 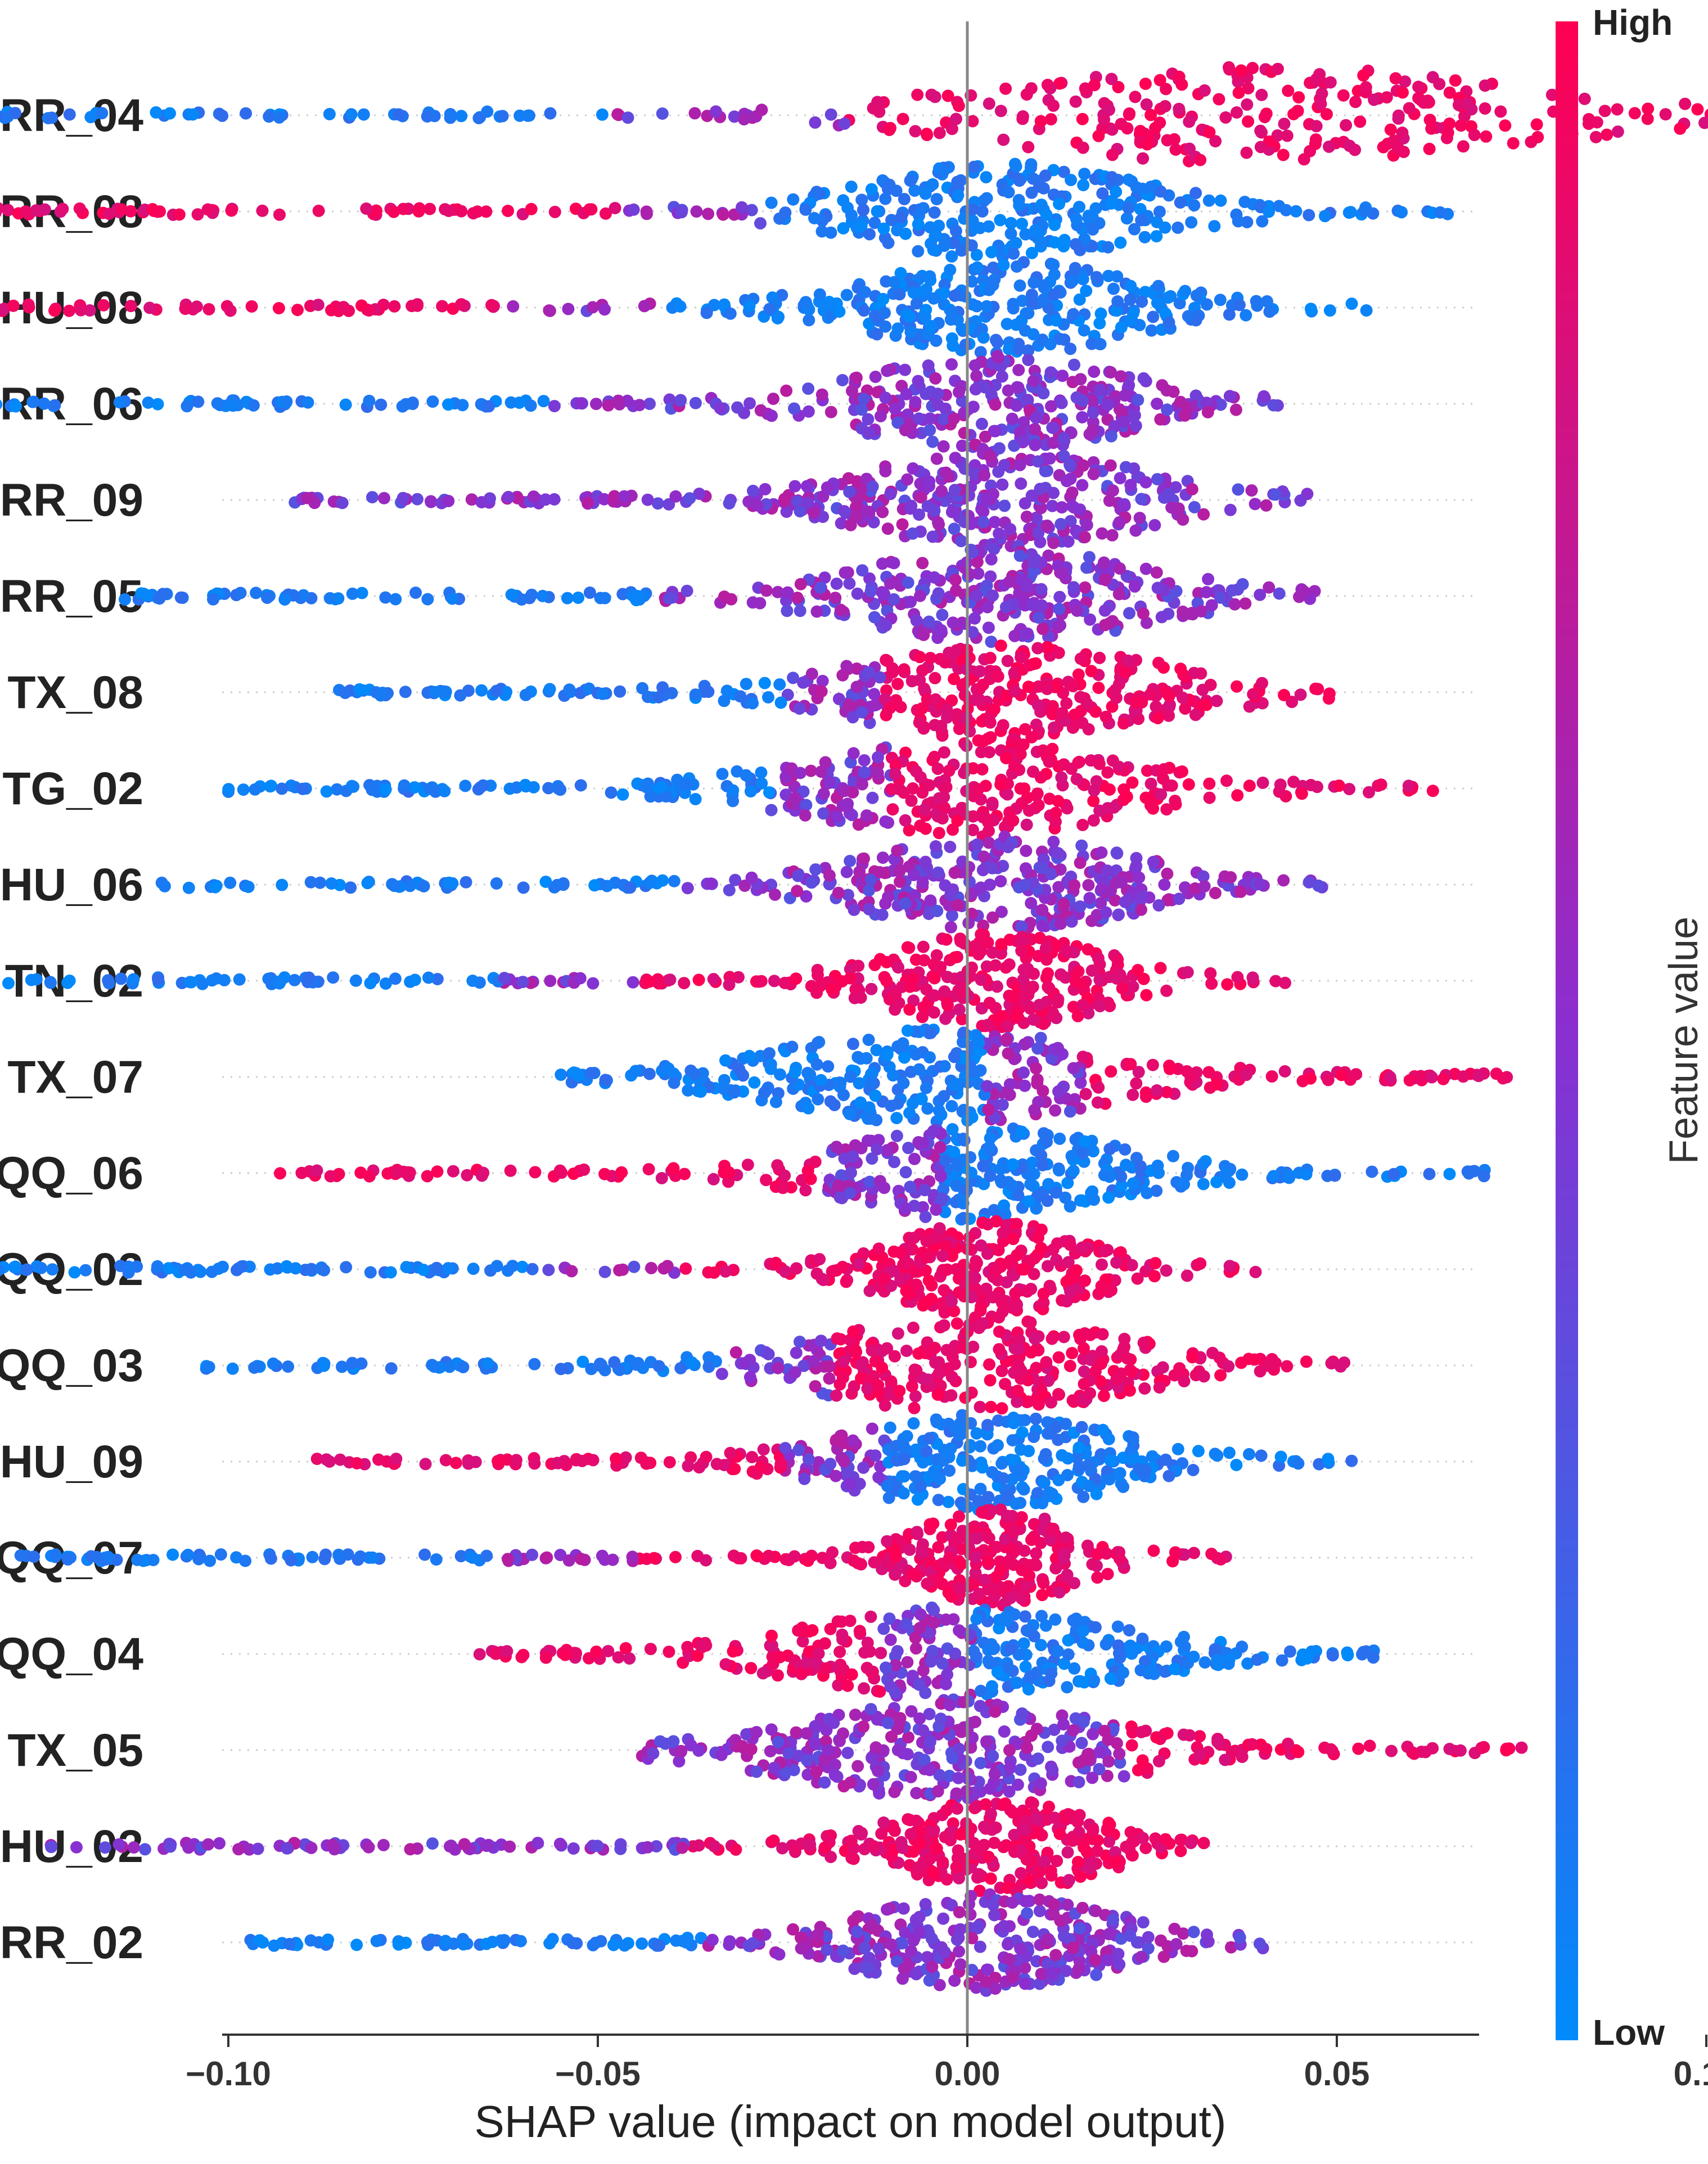 I want to click on feature-label: TG_02, so click(x=73, y=789).